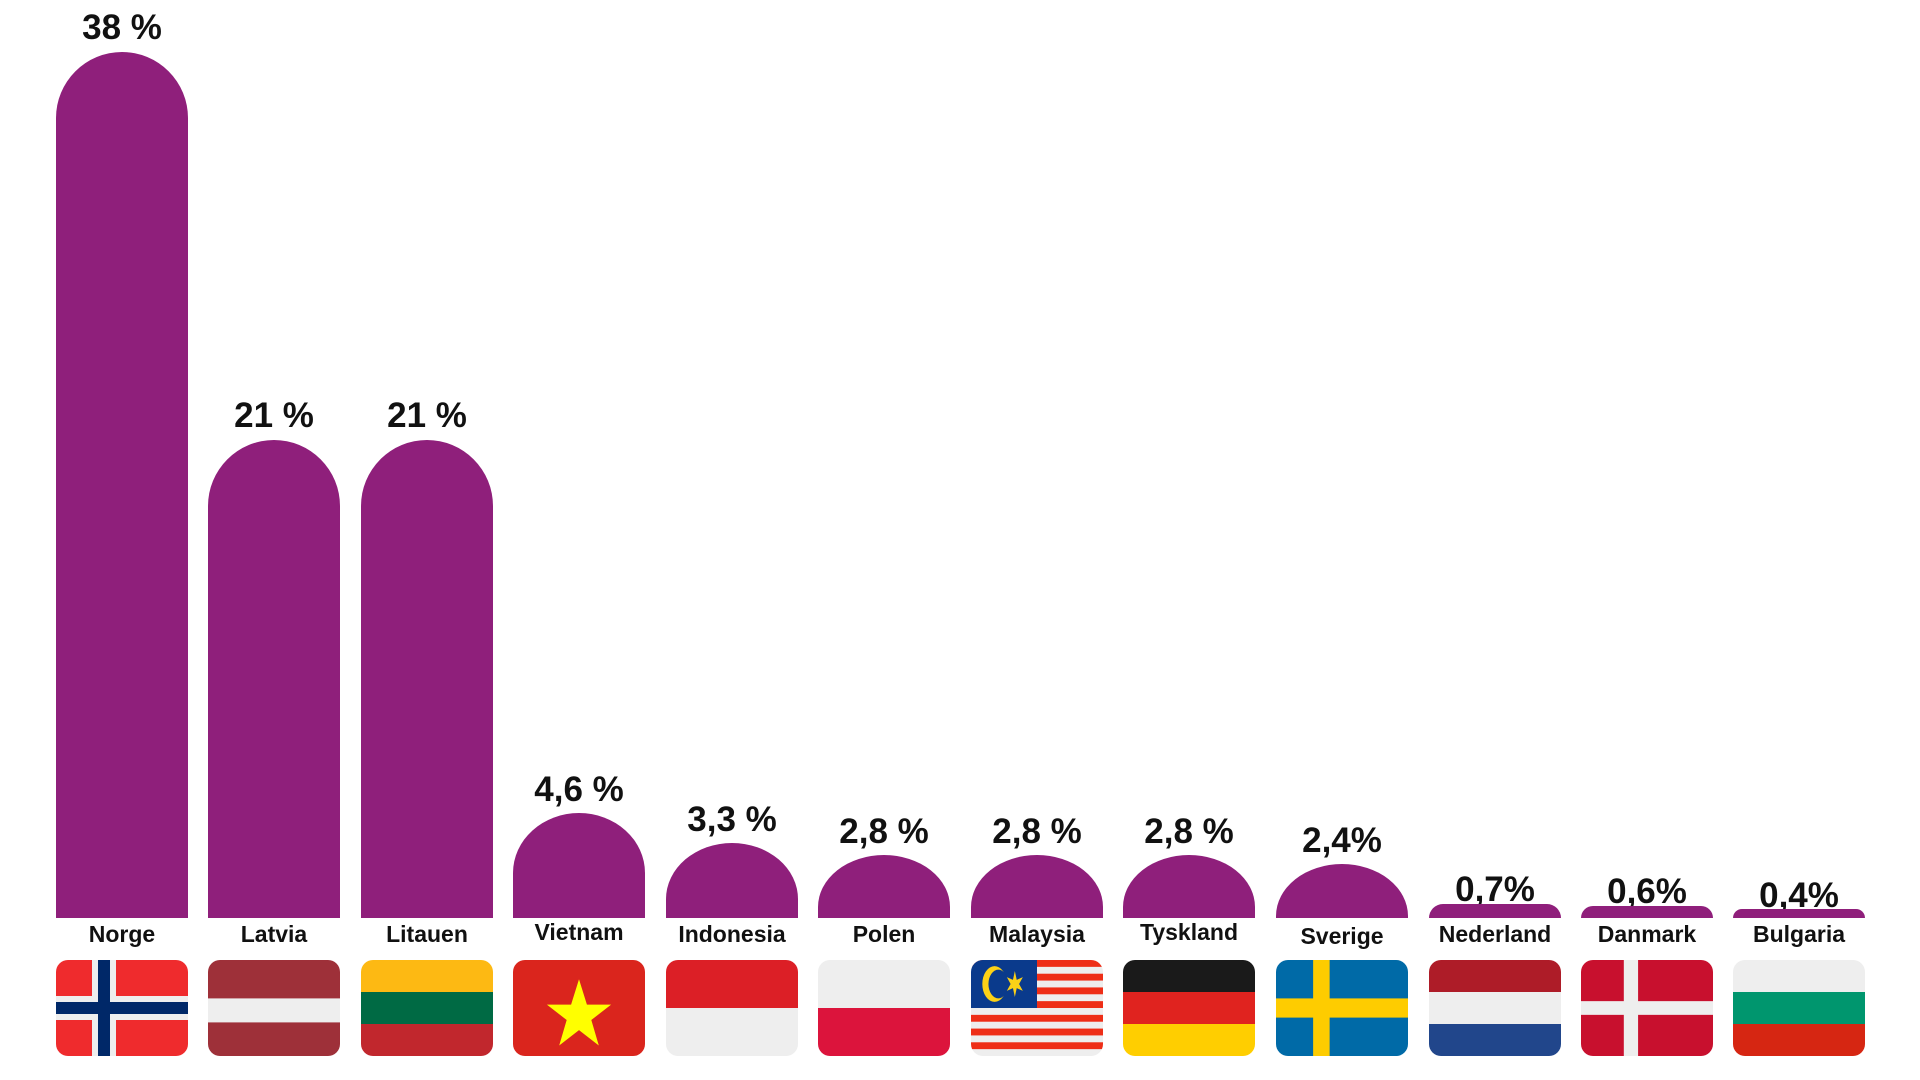  What do you see at coordinates (732, 540) in the screenshot?
I see `bar-column-indonesia: 3,3 % Indonesia` at bounding box center [732, 540].